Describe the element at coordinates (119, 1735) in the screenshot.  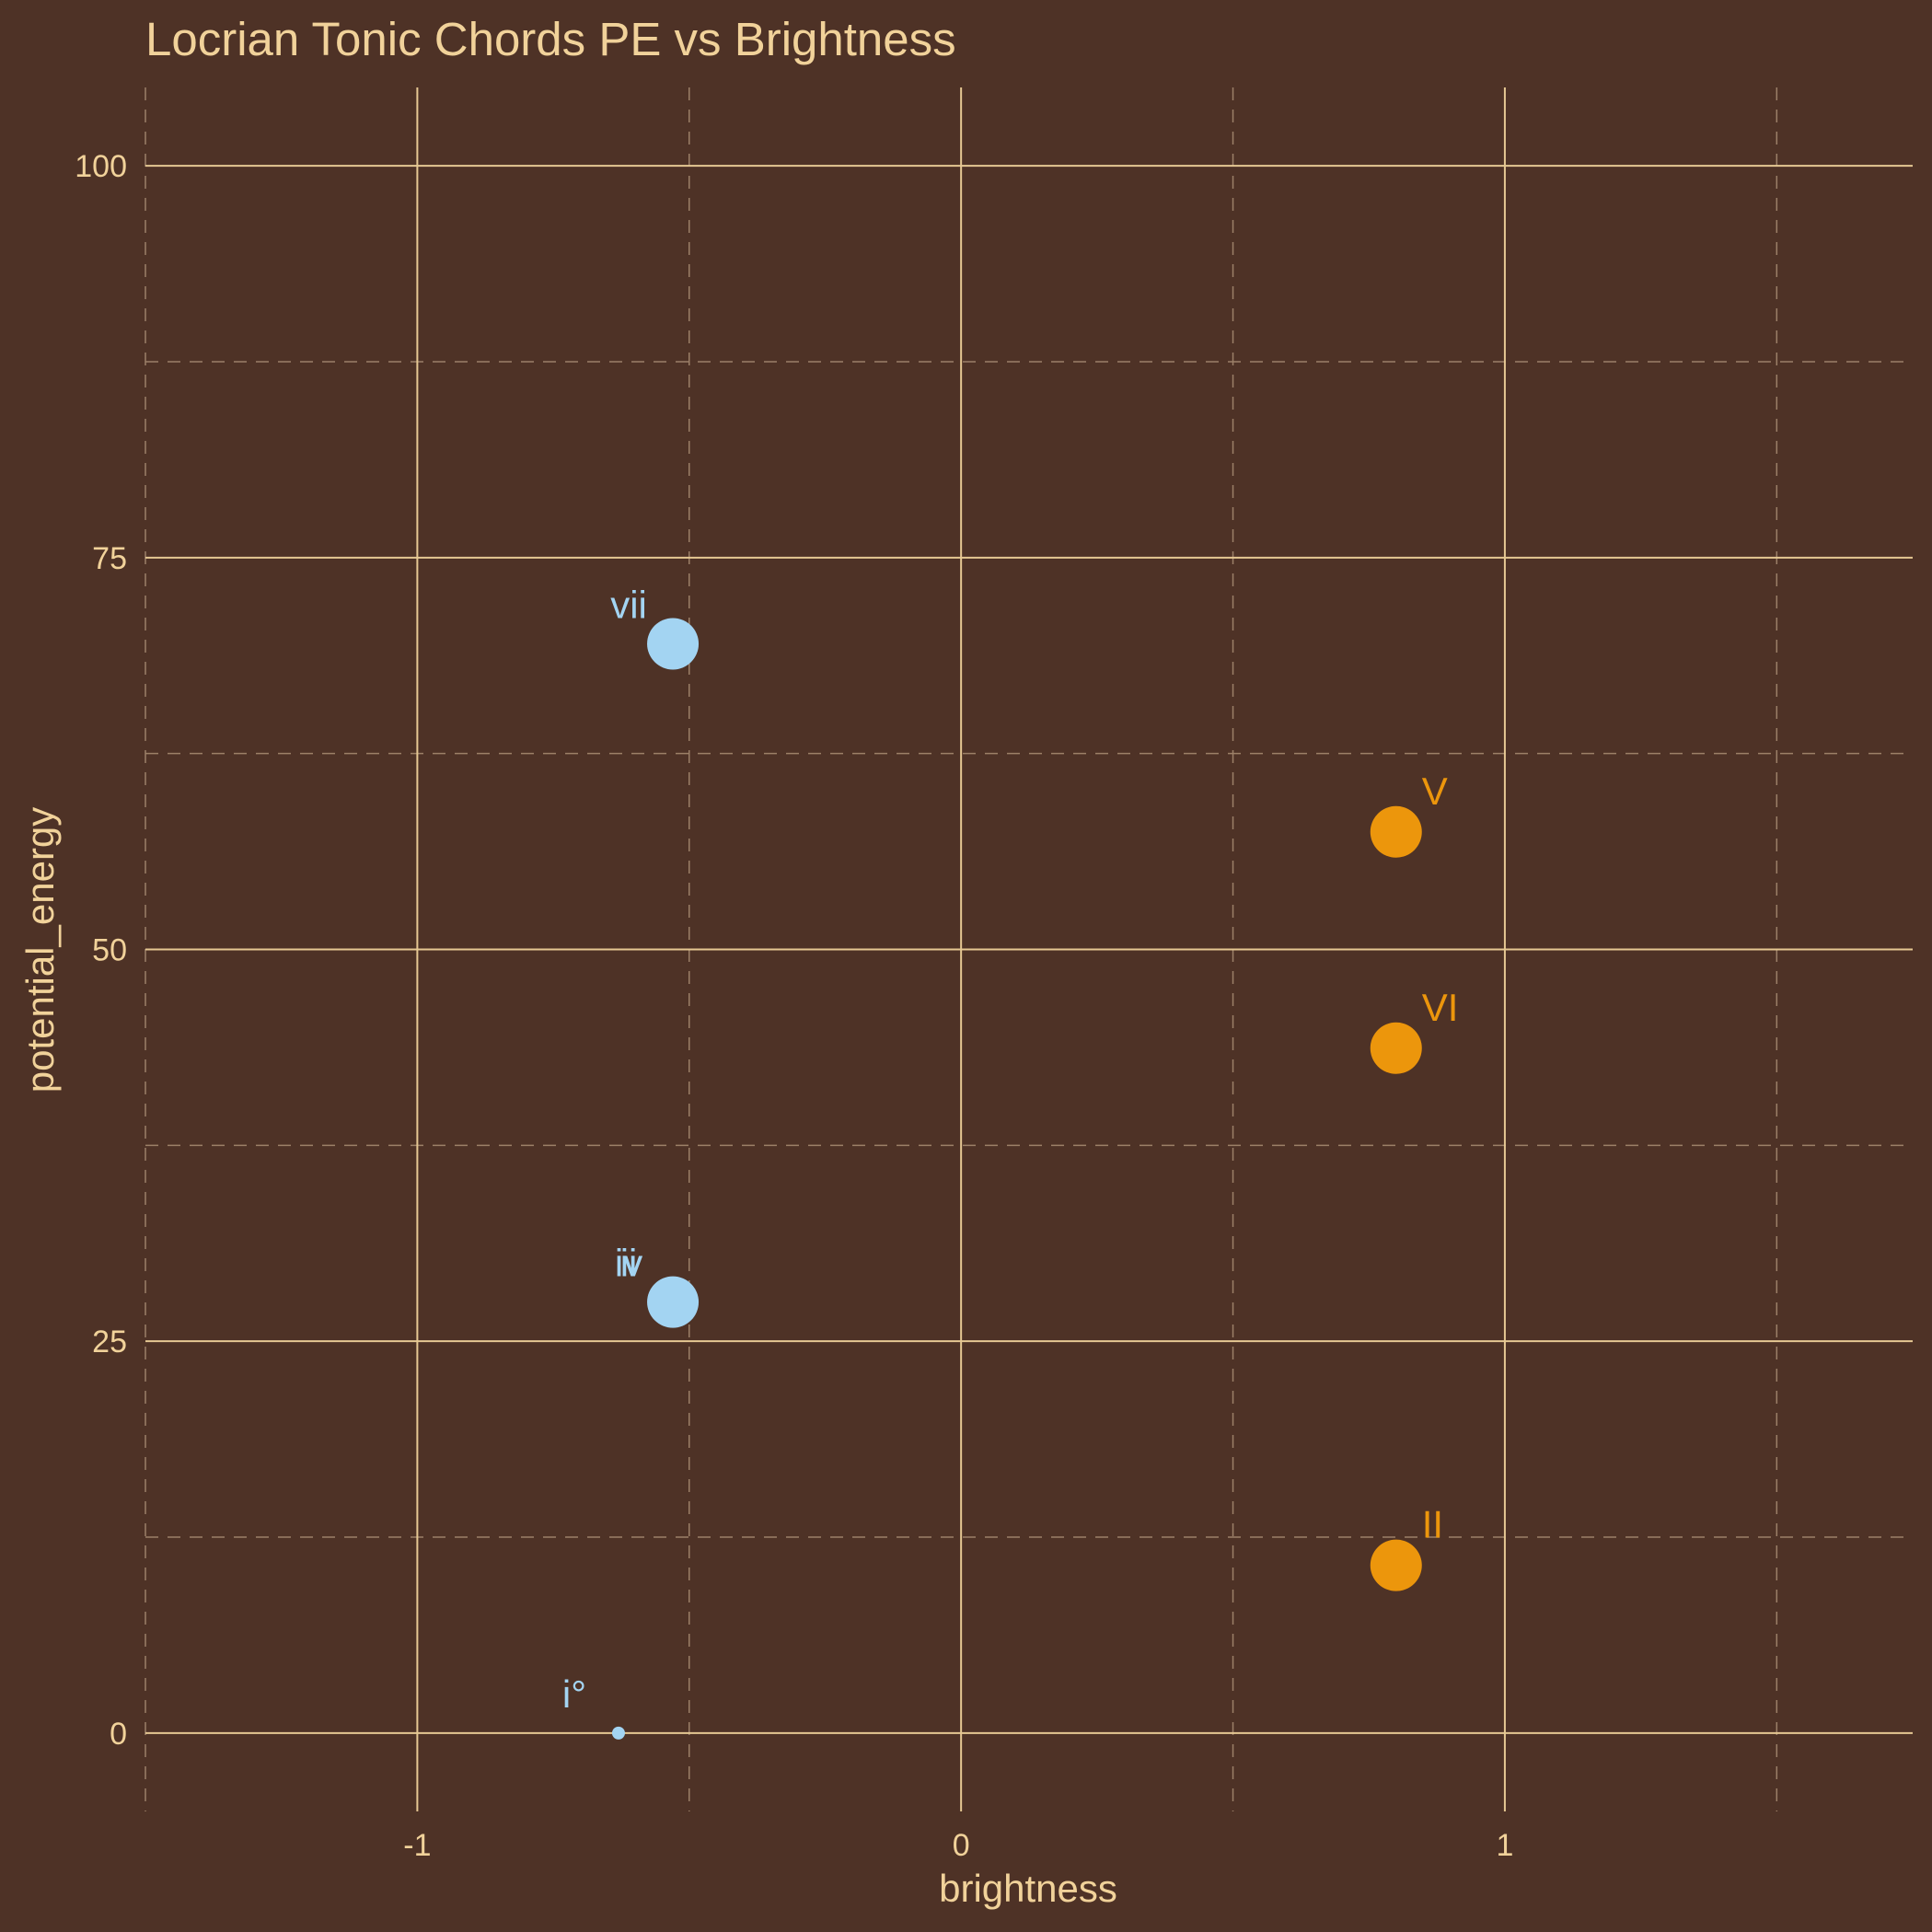
I see `y-tick-label: 0` at that location.